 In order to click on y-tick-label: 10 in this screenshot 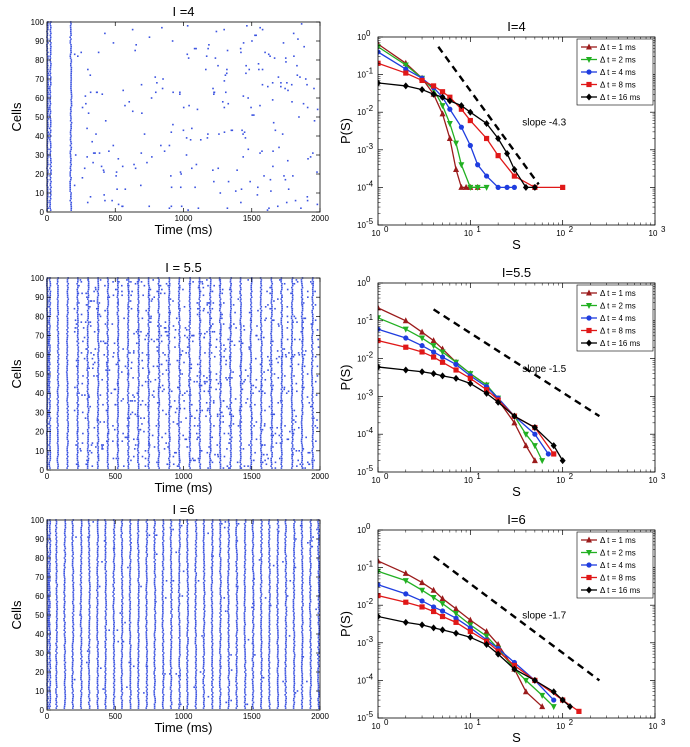, I will do `click(361, 112)`.